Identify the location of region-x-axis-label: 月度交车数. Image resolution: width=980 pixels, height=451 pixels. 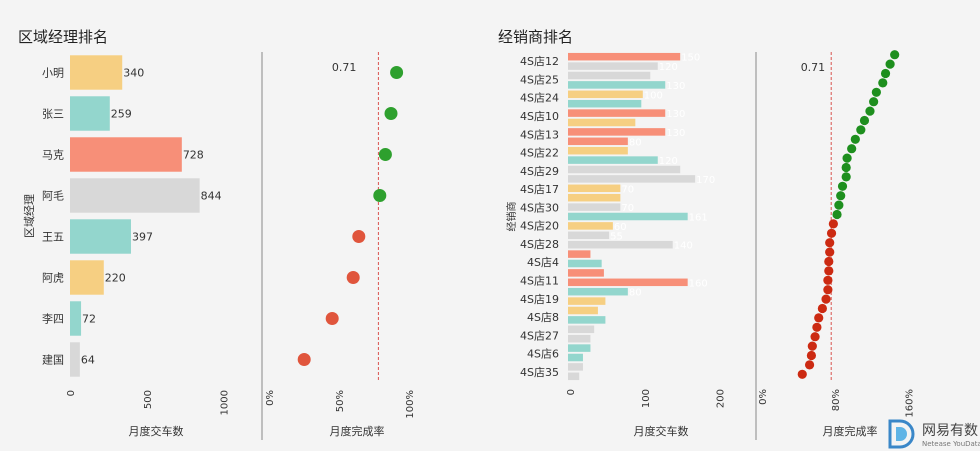
(156, 431).